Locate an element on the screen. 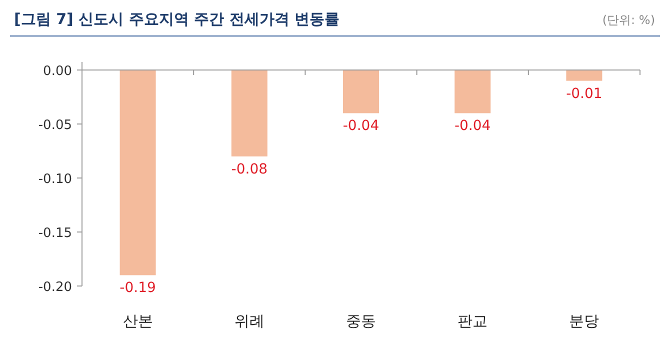 The width and height of the screenshot is (670, 349). x-tick-label: 위례 is located at coordinates (249, 321).